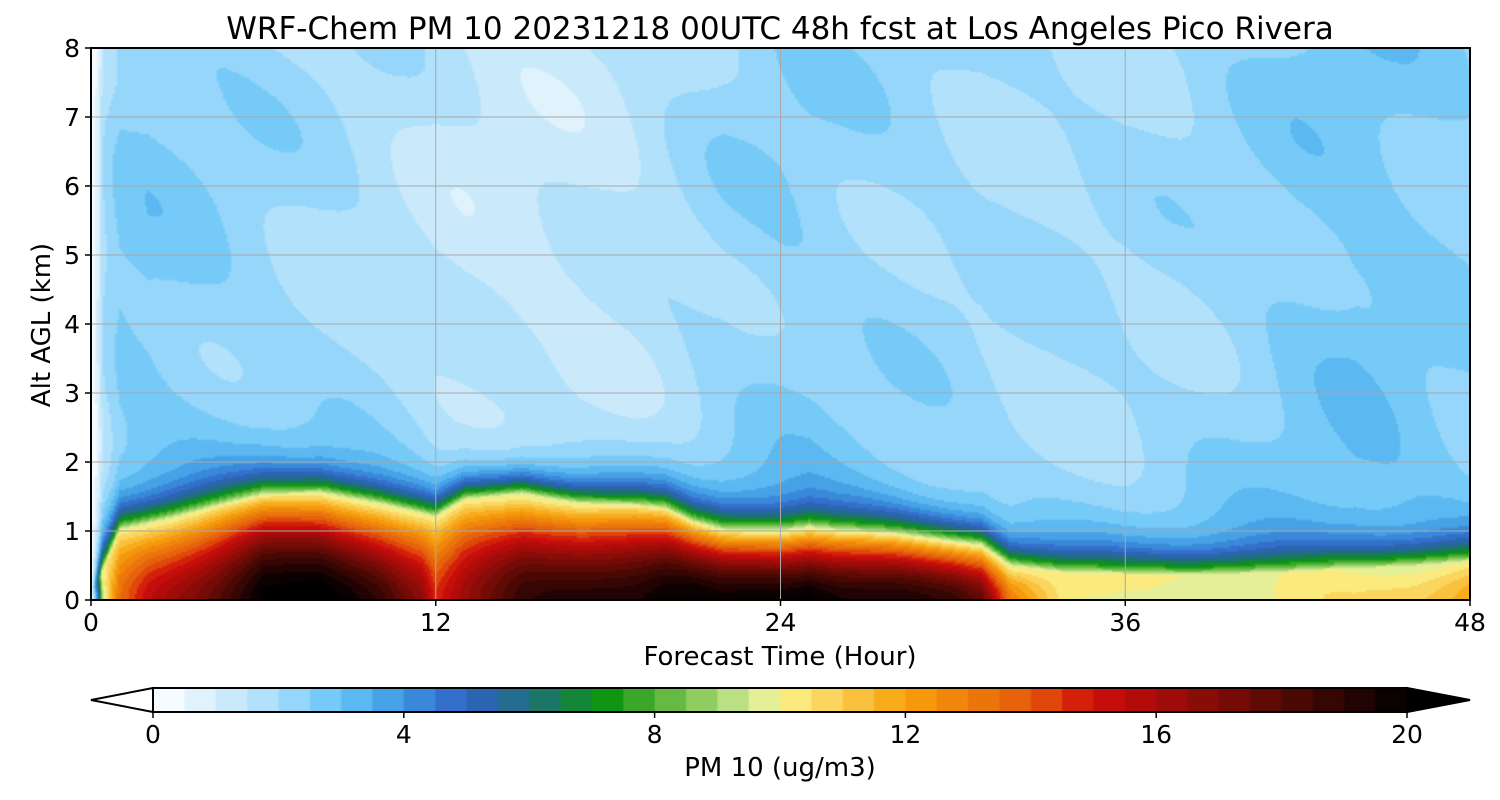 This screenshot has height=800, width=1500. What do you see at coordinates (655, 734) in the screenshot?
I see `colorbar-tick-label: 8` at bounding box center [655, 734].